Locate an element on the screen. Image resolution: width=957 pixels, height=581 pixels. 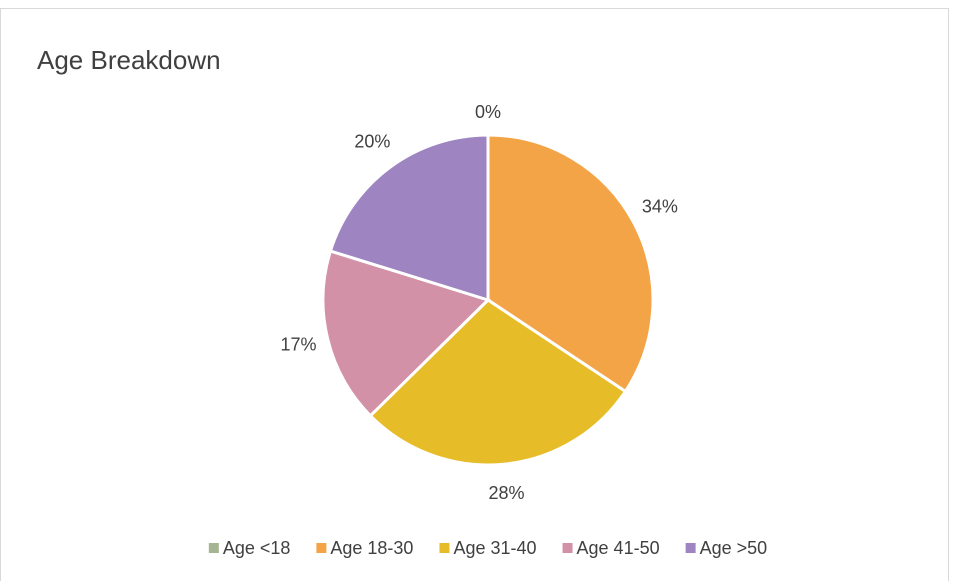
data-label: 0% is located at coordinates (488, 112).